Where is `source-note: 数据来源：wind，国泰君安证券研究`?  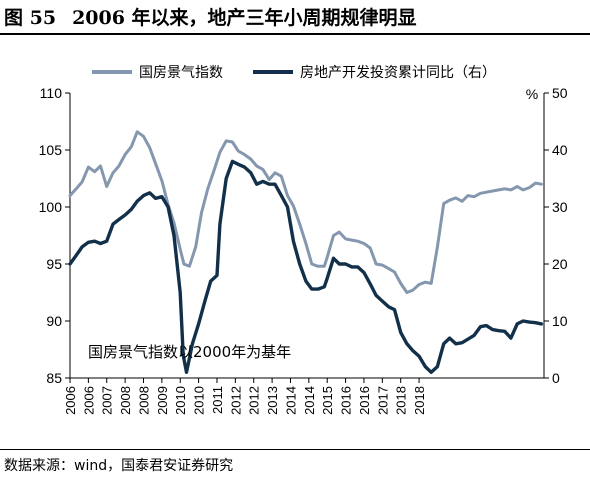
source-note: 数据来源：wind，国泰君安证券研究 is located at coordinates (119, 466).